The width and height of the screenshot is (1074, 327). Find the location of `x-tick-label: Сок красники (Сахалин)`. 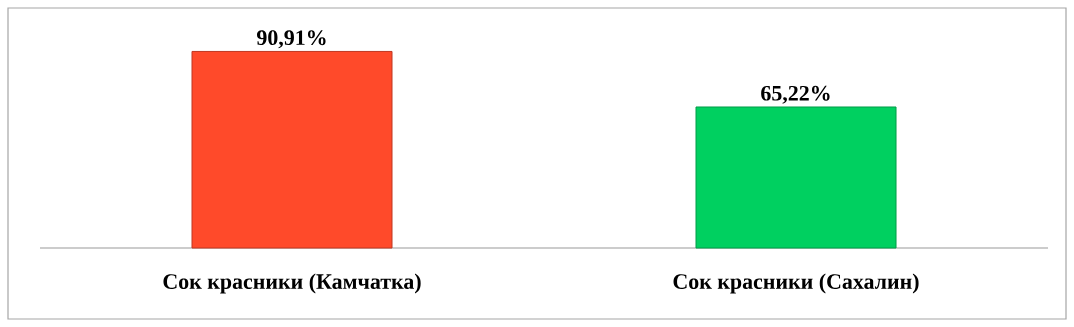

x-tick-label: Сок красники (Сахалин) is located at coordinates (796, 283).